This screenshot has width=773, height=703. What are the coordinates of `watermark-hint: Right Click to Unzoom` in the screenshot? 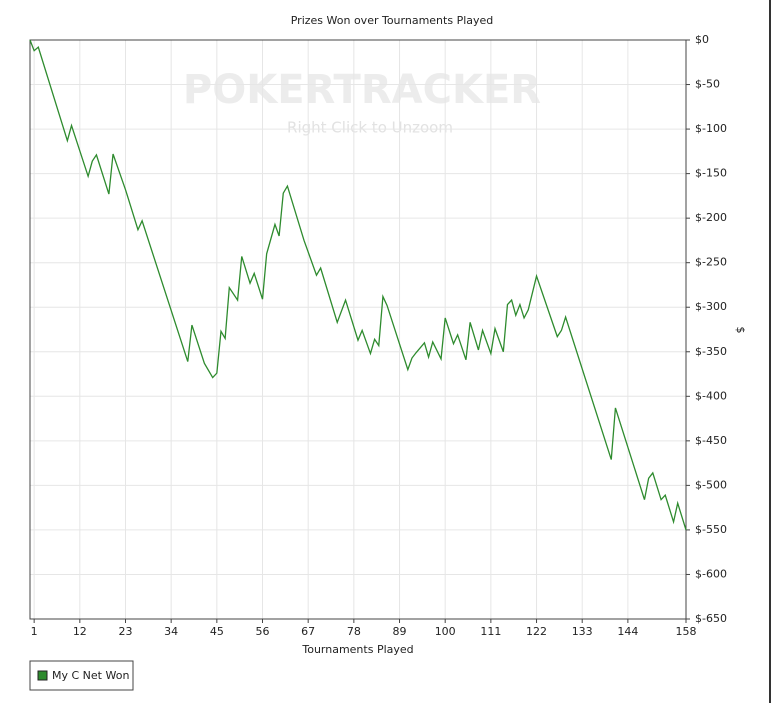 It's located at (370, 128).